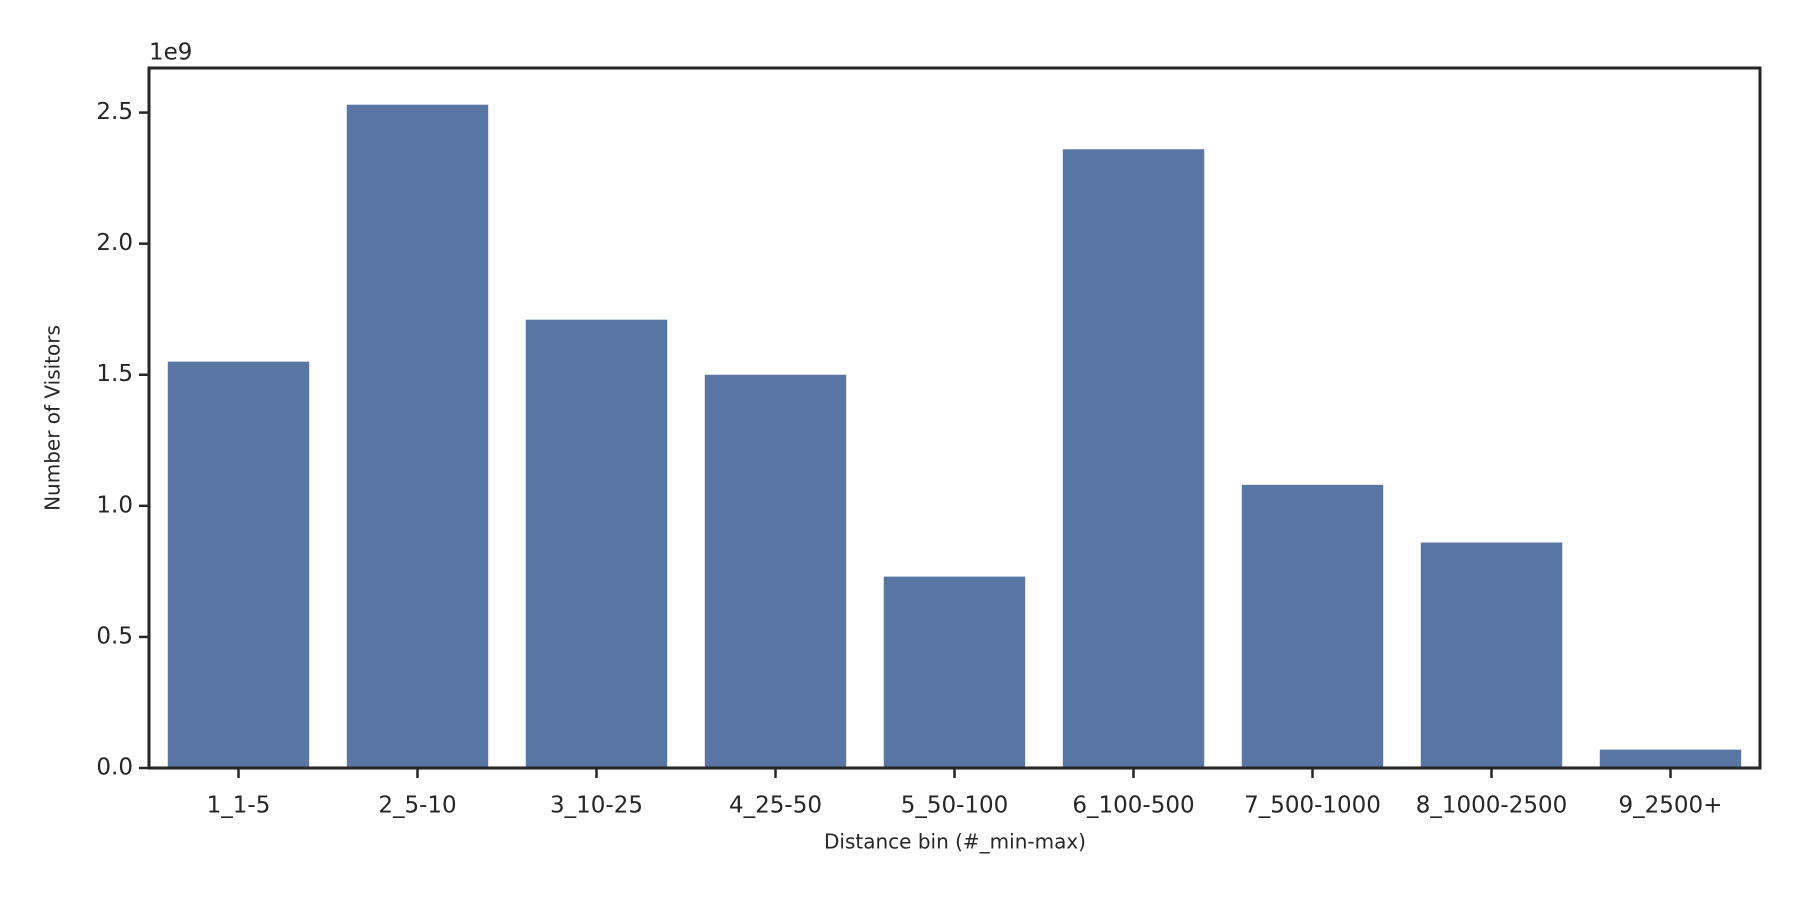 The image size is (1800, 900). Describe the element at coordinates (1671, 806) in the screenshot. I see `x-tick-label: 9_2500+` at that location.